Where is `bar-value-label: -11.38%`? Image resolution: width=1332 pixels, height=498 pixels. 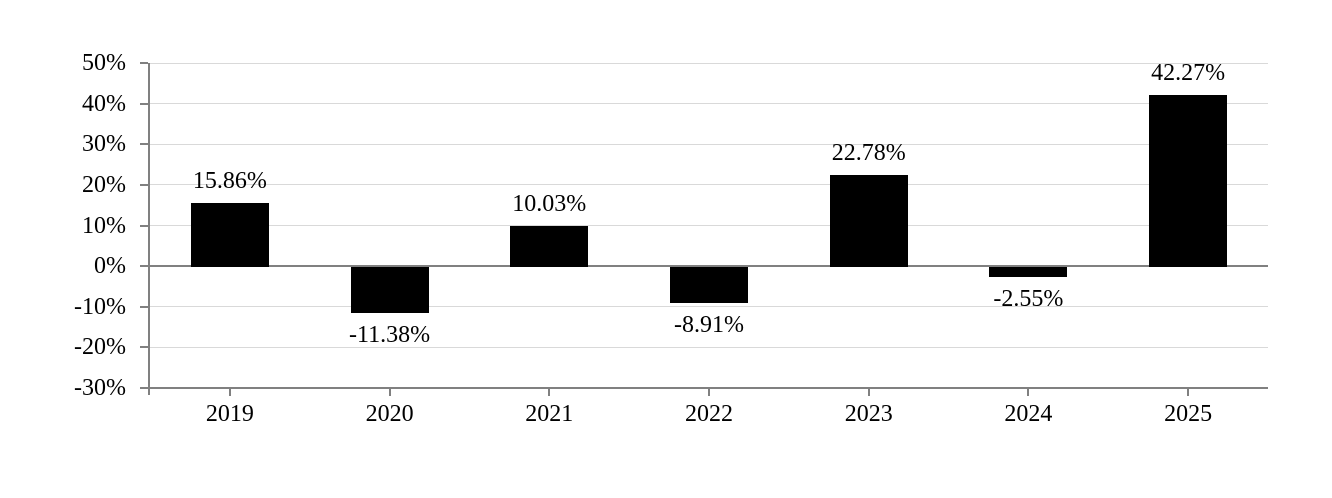
bar-value-label: -11.38% is located at coordinates (390, 335).